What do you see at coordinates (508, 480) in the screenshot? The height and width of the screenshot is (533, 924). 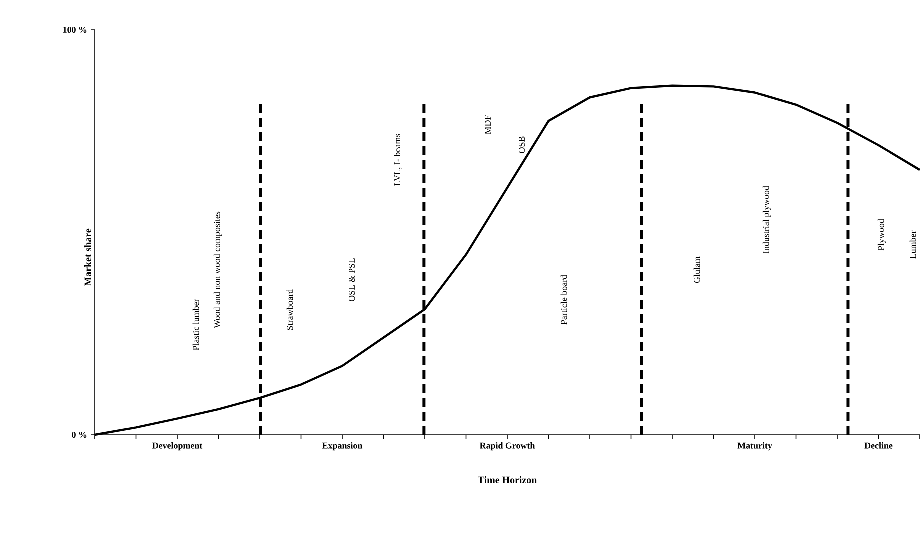 I see `x-axis-title: Time Horizon` at bounding box center [508, 480].